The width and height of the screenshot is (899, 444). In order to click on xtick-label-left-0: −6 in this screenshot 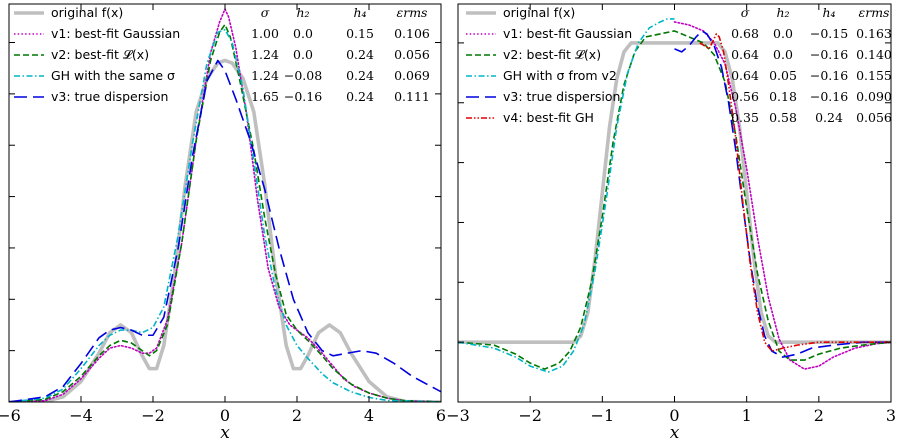, I will do `click(10, 415)`.